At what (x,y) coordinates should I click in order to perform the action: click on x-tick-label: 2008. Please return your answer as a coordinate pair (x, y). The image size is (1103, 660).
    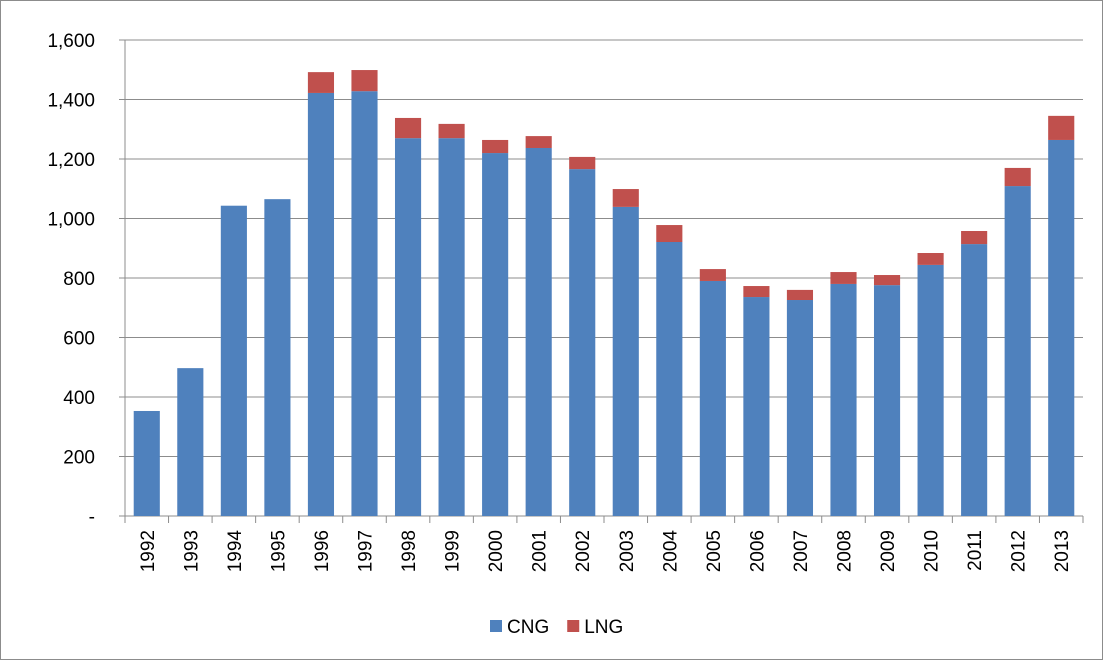
    Looking at the image, I should click on (845, 551).